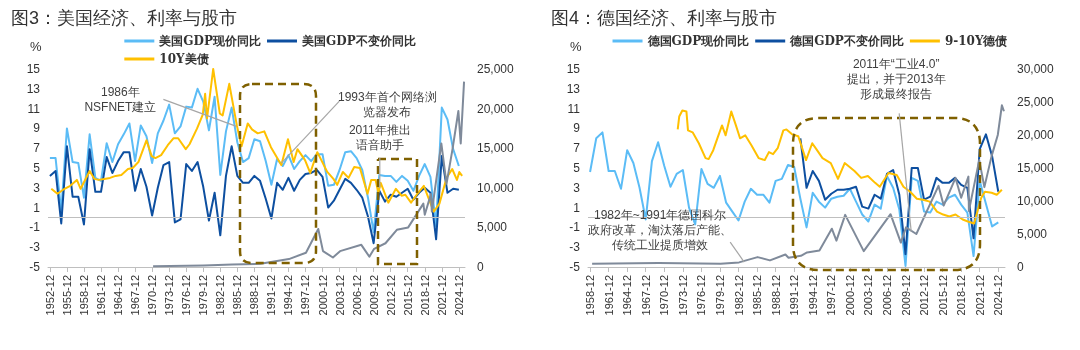 This screenshot has height=350, width=1080. What do you see at coordinates (387, 104) in the screenshot?
I see `annotation: 1993年首个网络浏览器发布` at bounding box center [387, 104].